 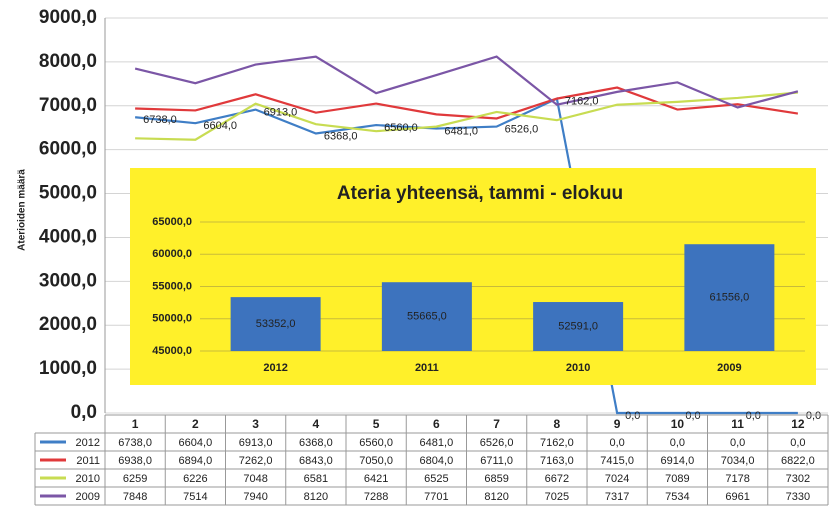 What do you see at coordinates (496, 424) in the screenshot?
I see `x-tick-label: 7` at bounding box center [496, 424].